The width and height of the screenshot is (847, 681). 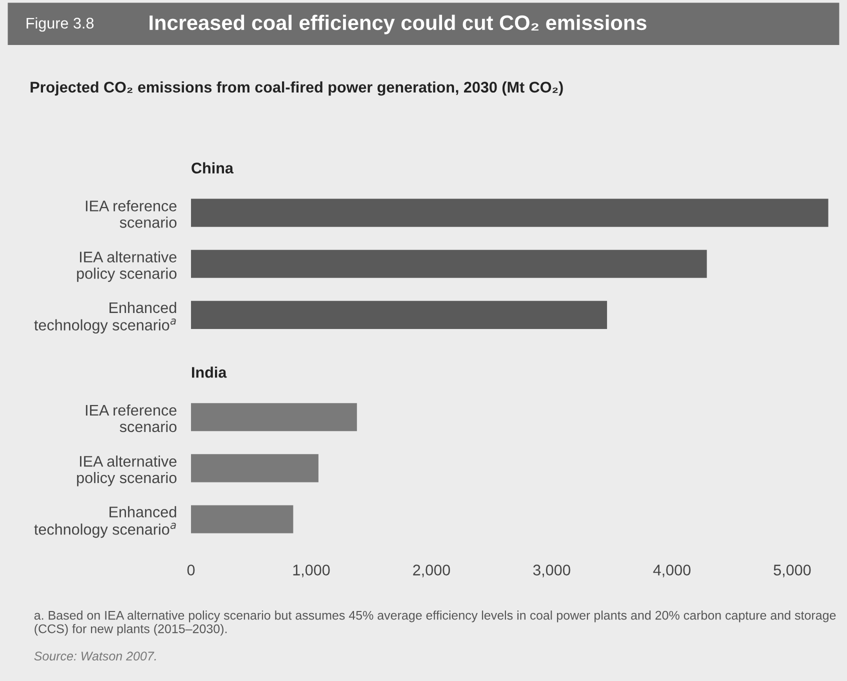 I want to click on x-tick-label: 5,000, so click(x=792, y=571).